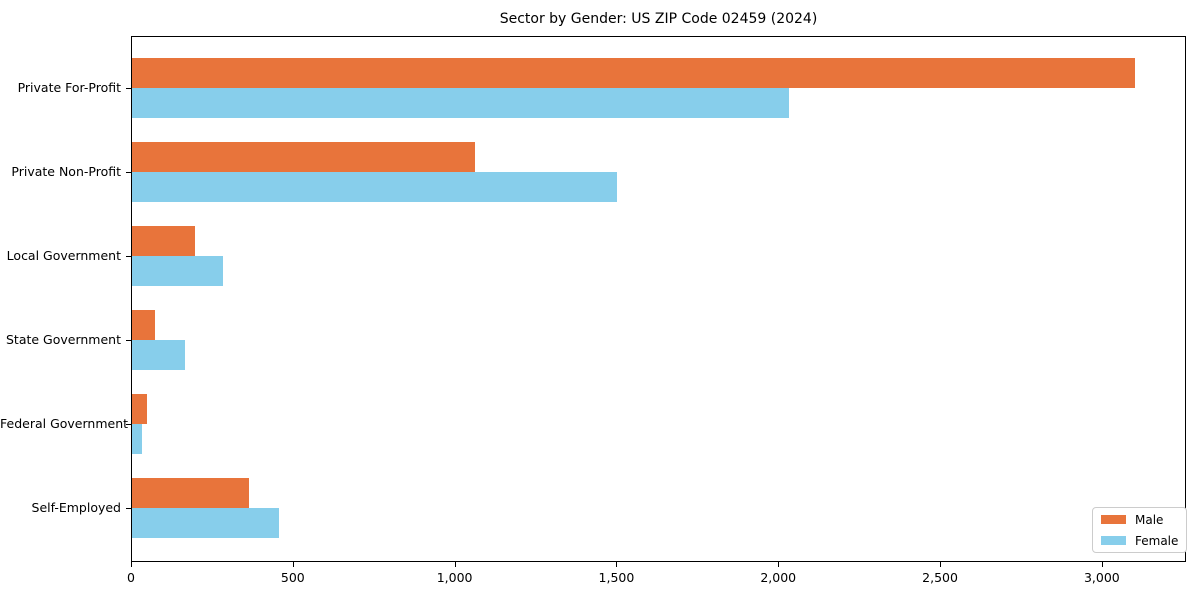 This screenshot has height=600, width=1200. What do you see at coordinates (940, 577) in the screenshot?
I see `xtick-label-5: 2,500` at bounding box center [940, 577].